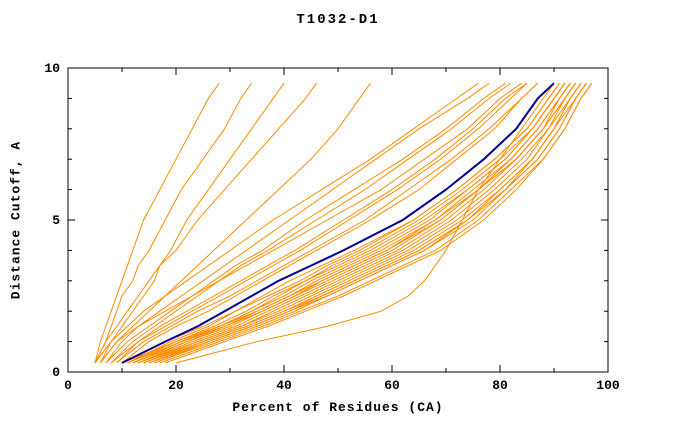  I want to click on x-tick-label: 80, so click(500, 385).